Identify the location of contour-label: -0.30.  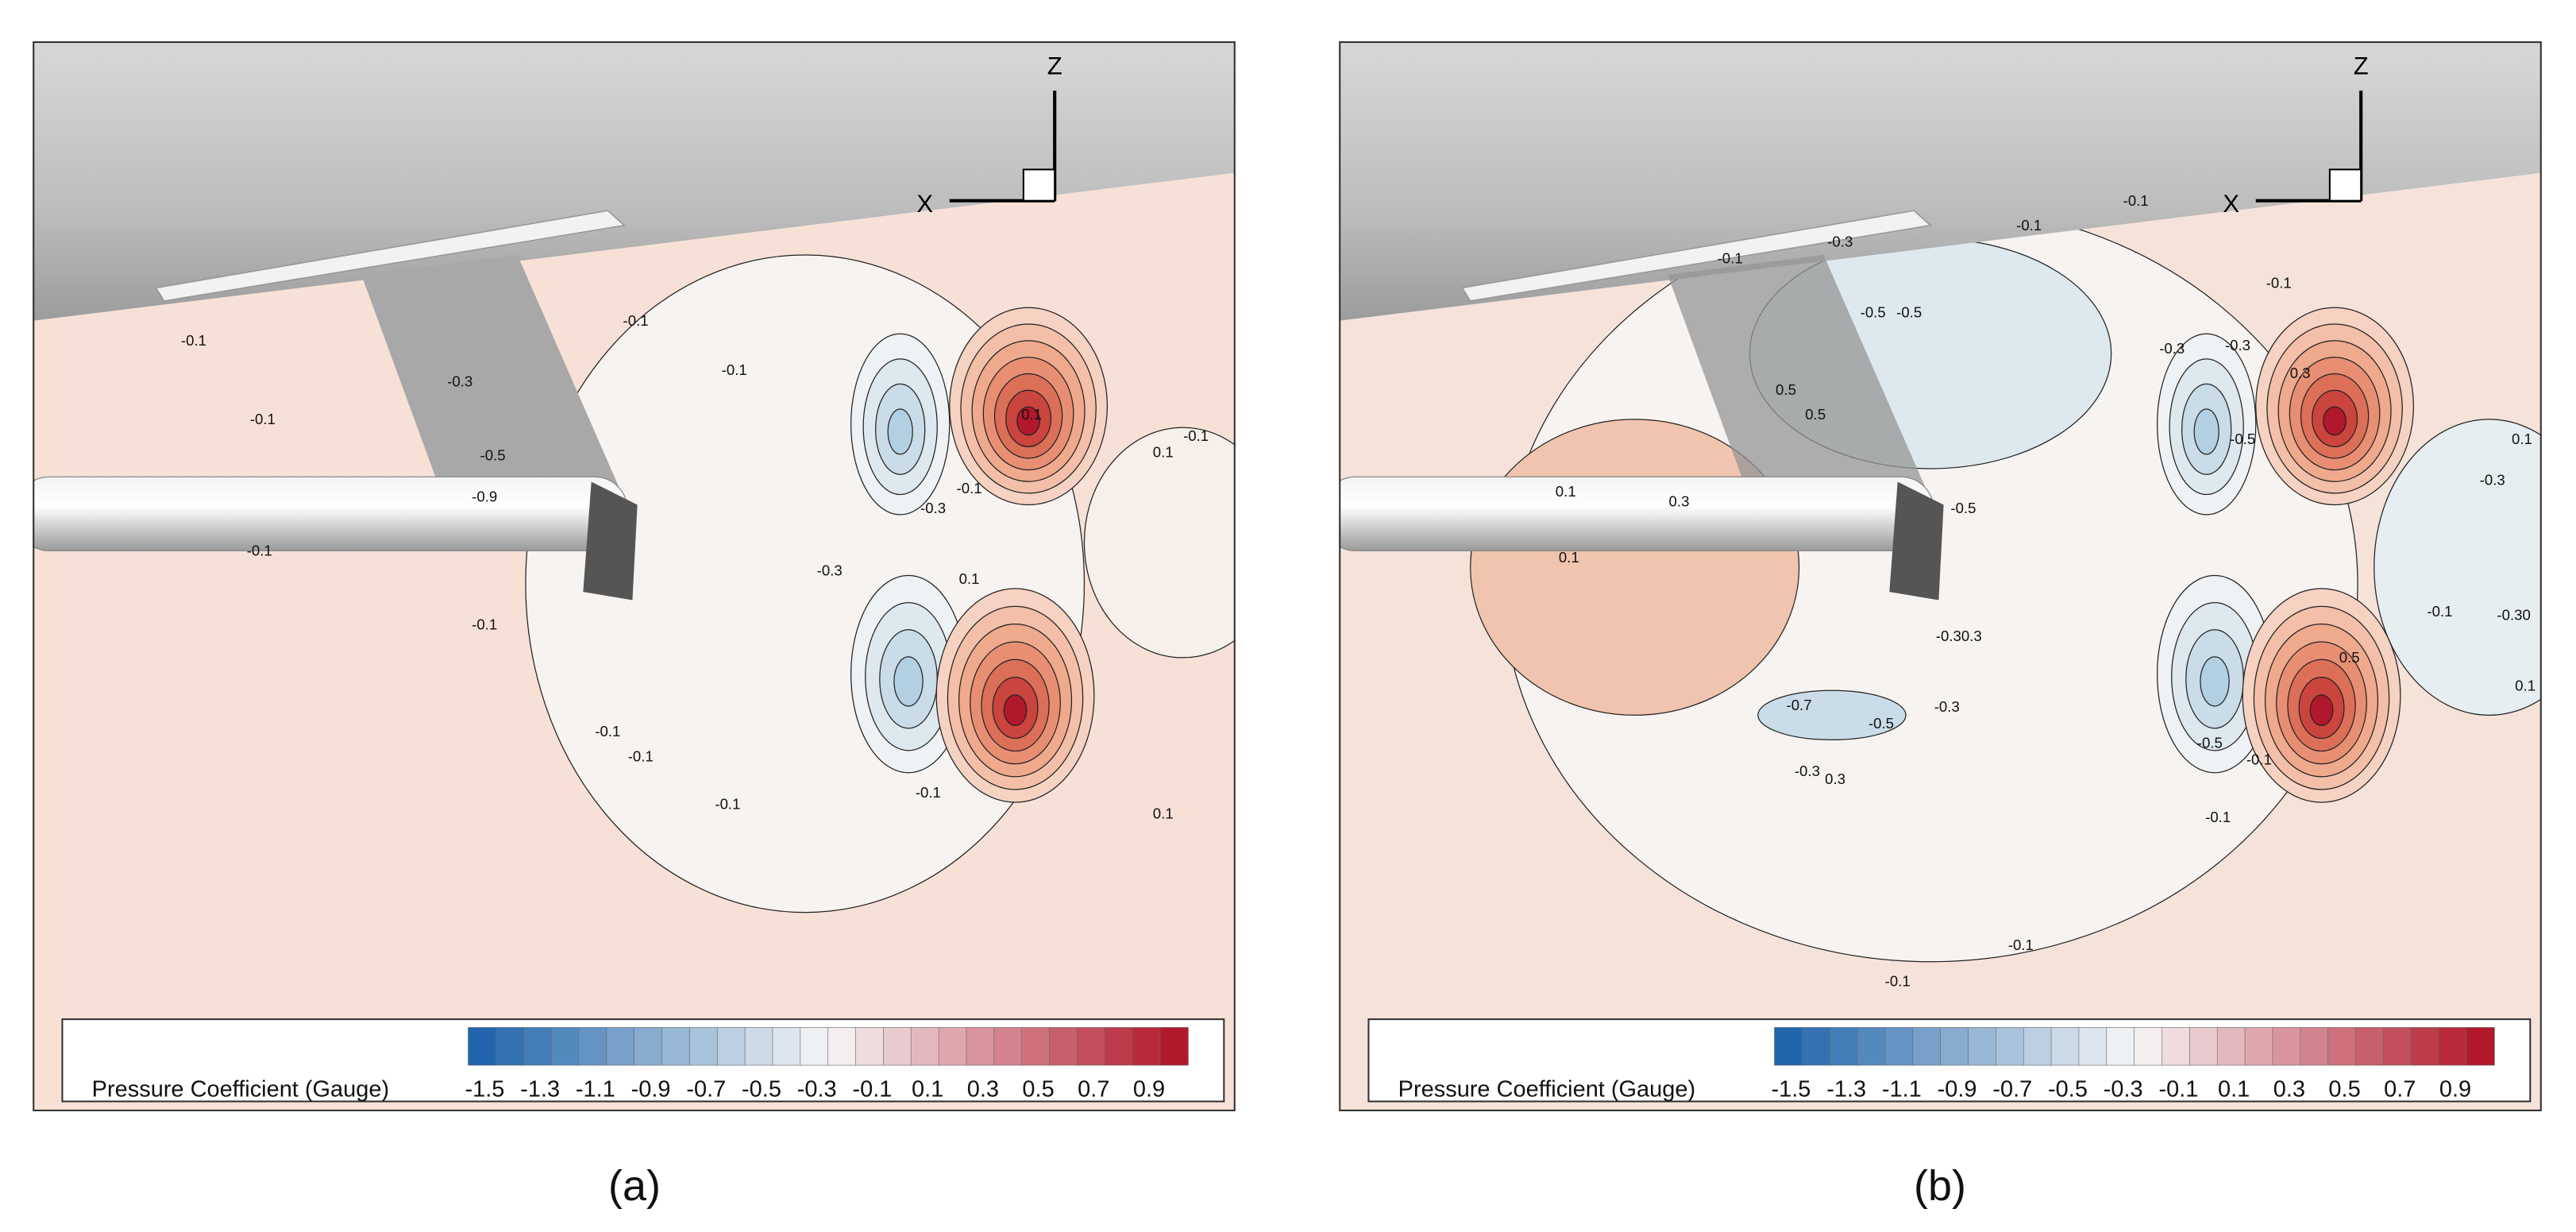
(2513, 614).